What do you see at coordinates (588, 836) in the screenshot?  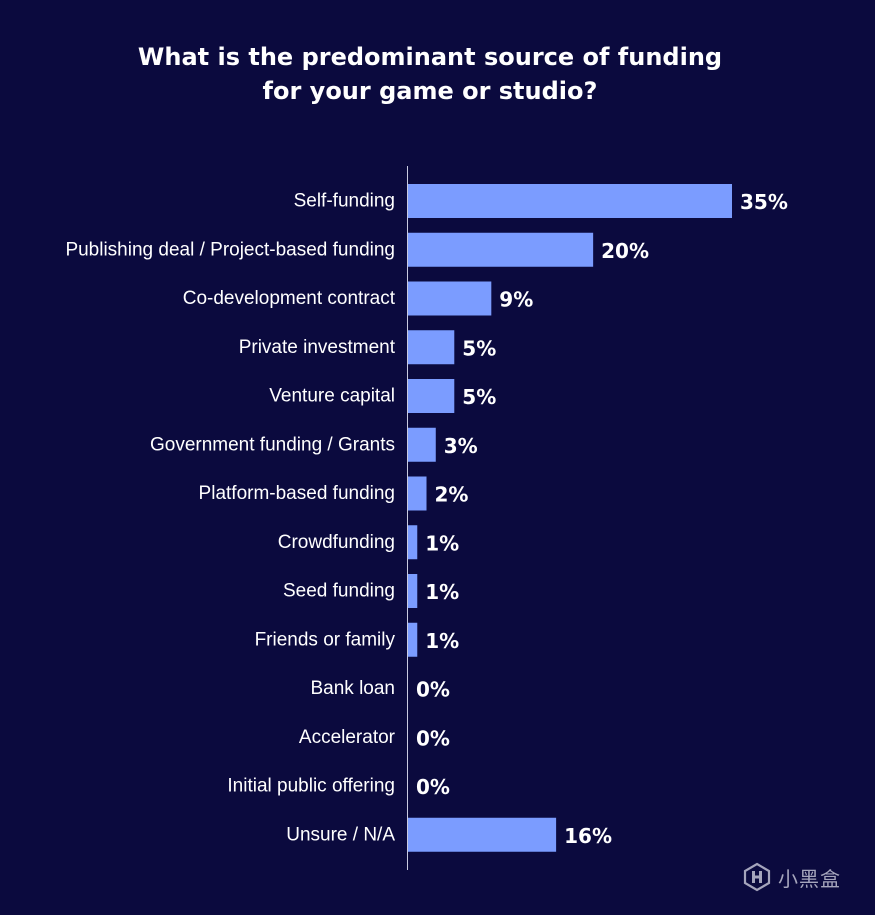 I see `value-label: 16%` at bounding box center [588, 836].